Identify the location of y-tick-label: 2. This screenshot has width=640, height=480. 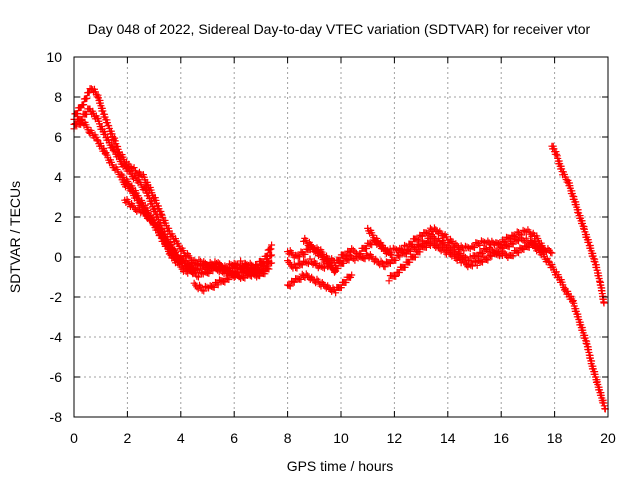
(58, 217).